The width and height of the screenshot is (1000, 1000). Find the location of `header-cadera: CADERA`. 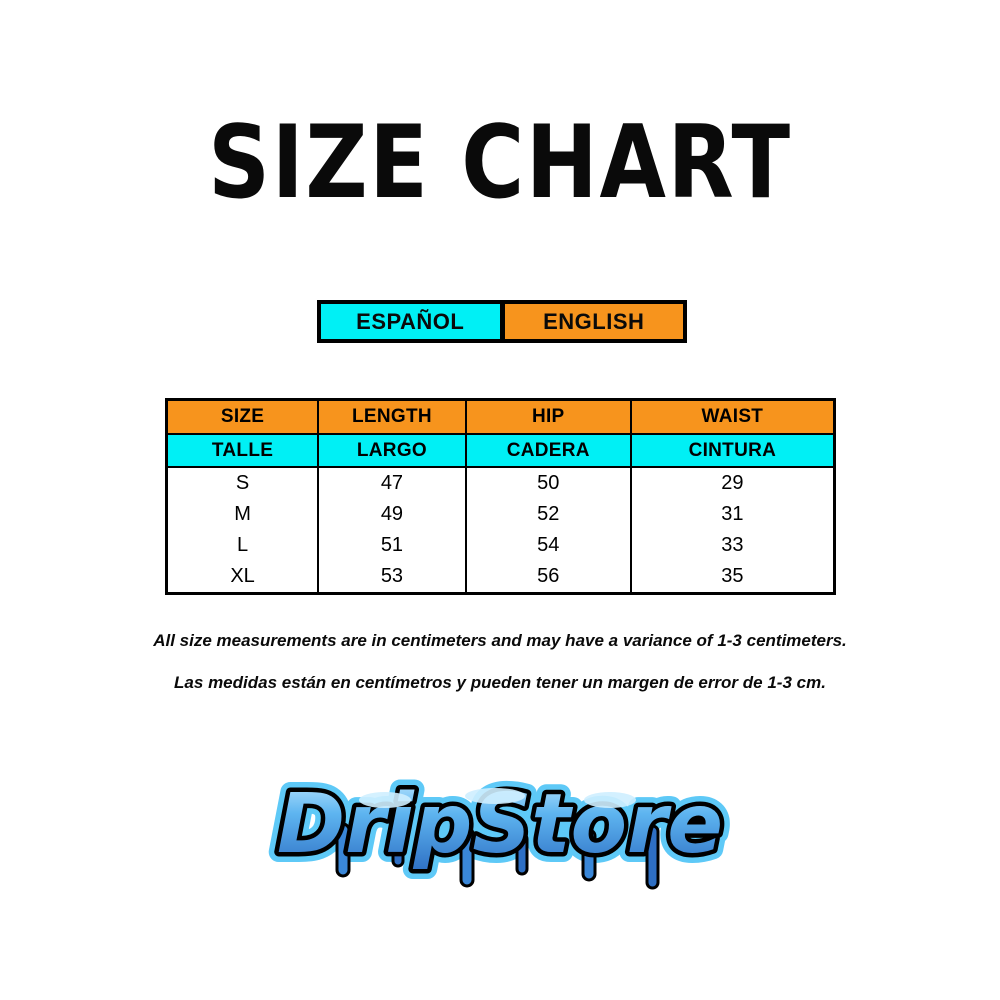

header-cadera: CADERA is located at coordinates (548, 451).